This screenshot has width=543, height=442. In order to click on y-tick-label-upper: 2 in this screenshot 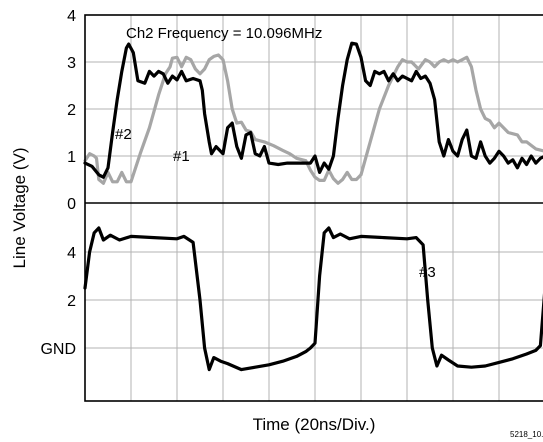, I will do `click(71, 110)`.